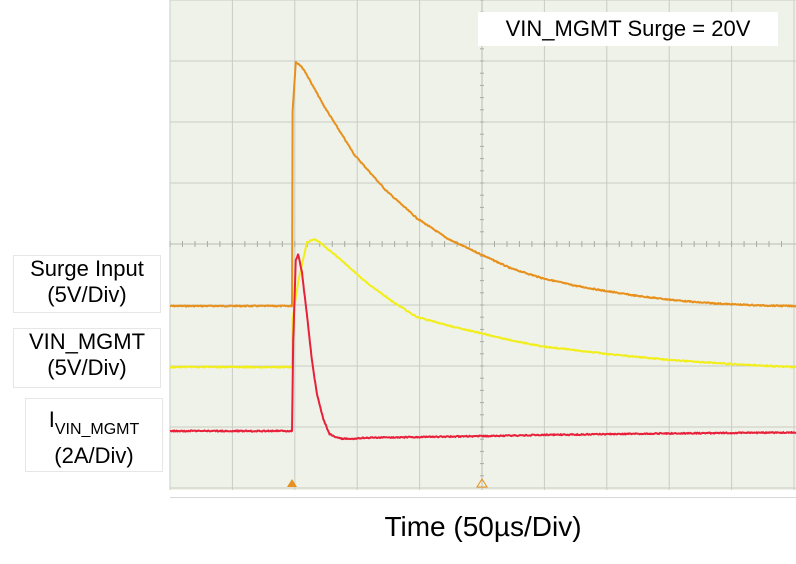  Describe the element at coordinates (97, 429) in the screenshot. I see `i-subscript: VIN_MGMT` at that location.